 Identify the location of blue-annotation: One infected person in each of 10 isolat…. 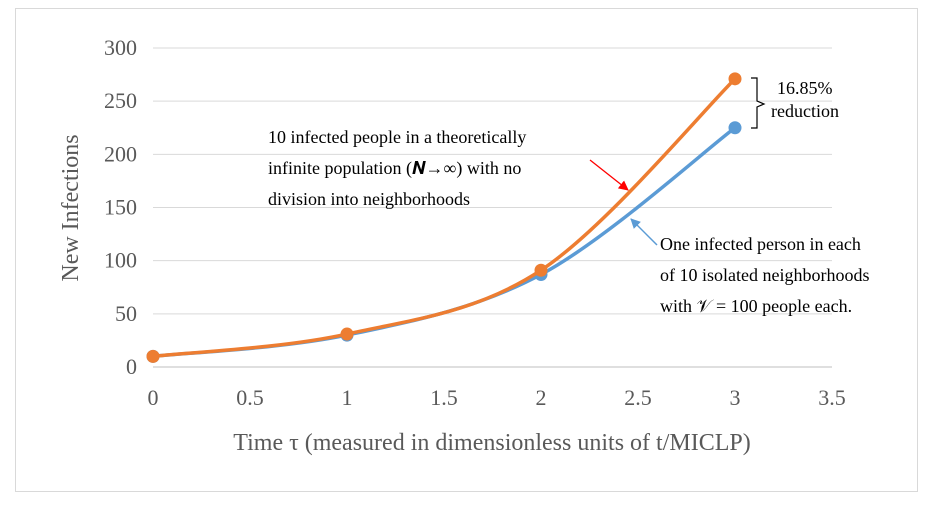
(767, 275).